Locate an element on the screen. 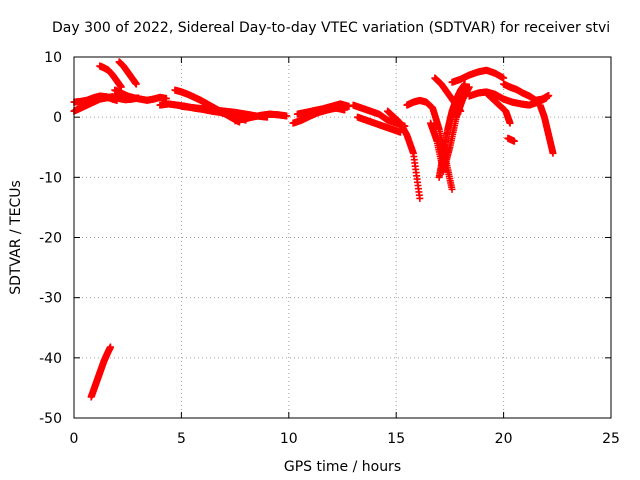 Image resolution: width=640 pixels, height=480 pixels. x-tick-label: 0 is located at coordinates (74, 439).